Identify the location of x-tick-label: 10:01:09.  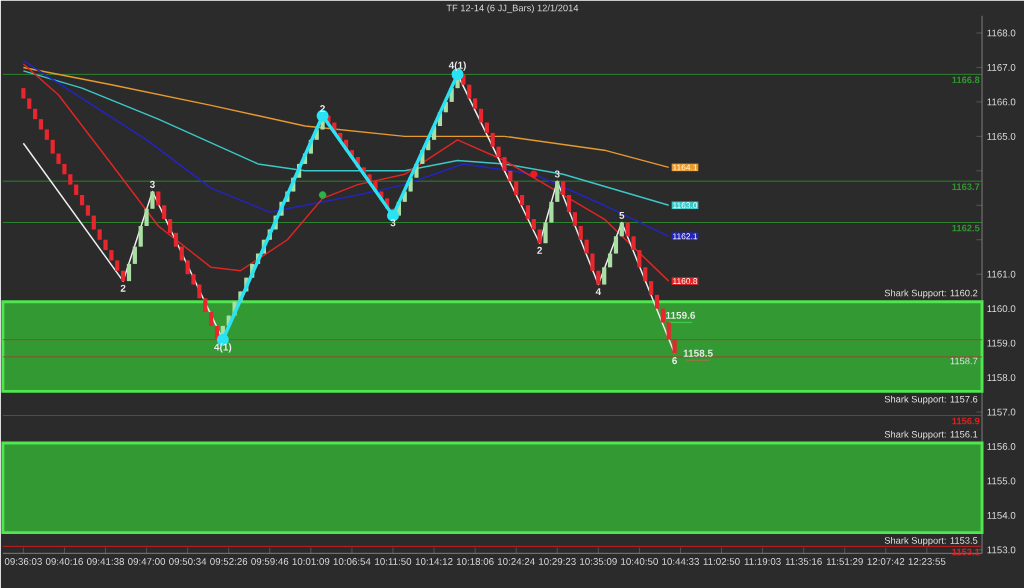
(311, 561).